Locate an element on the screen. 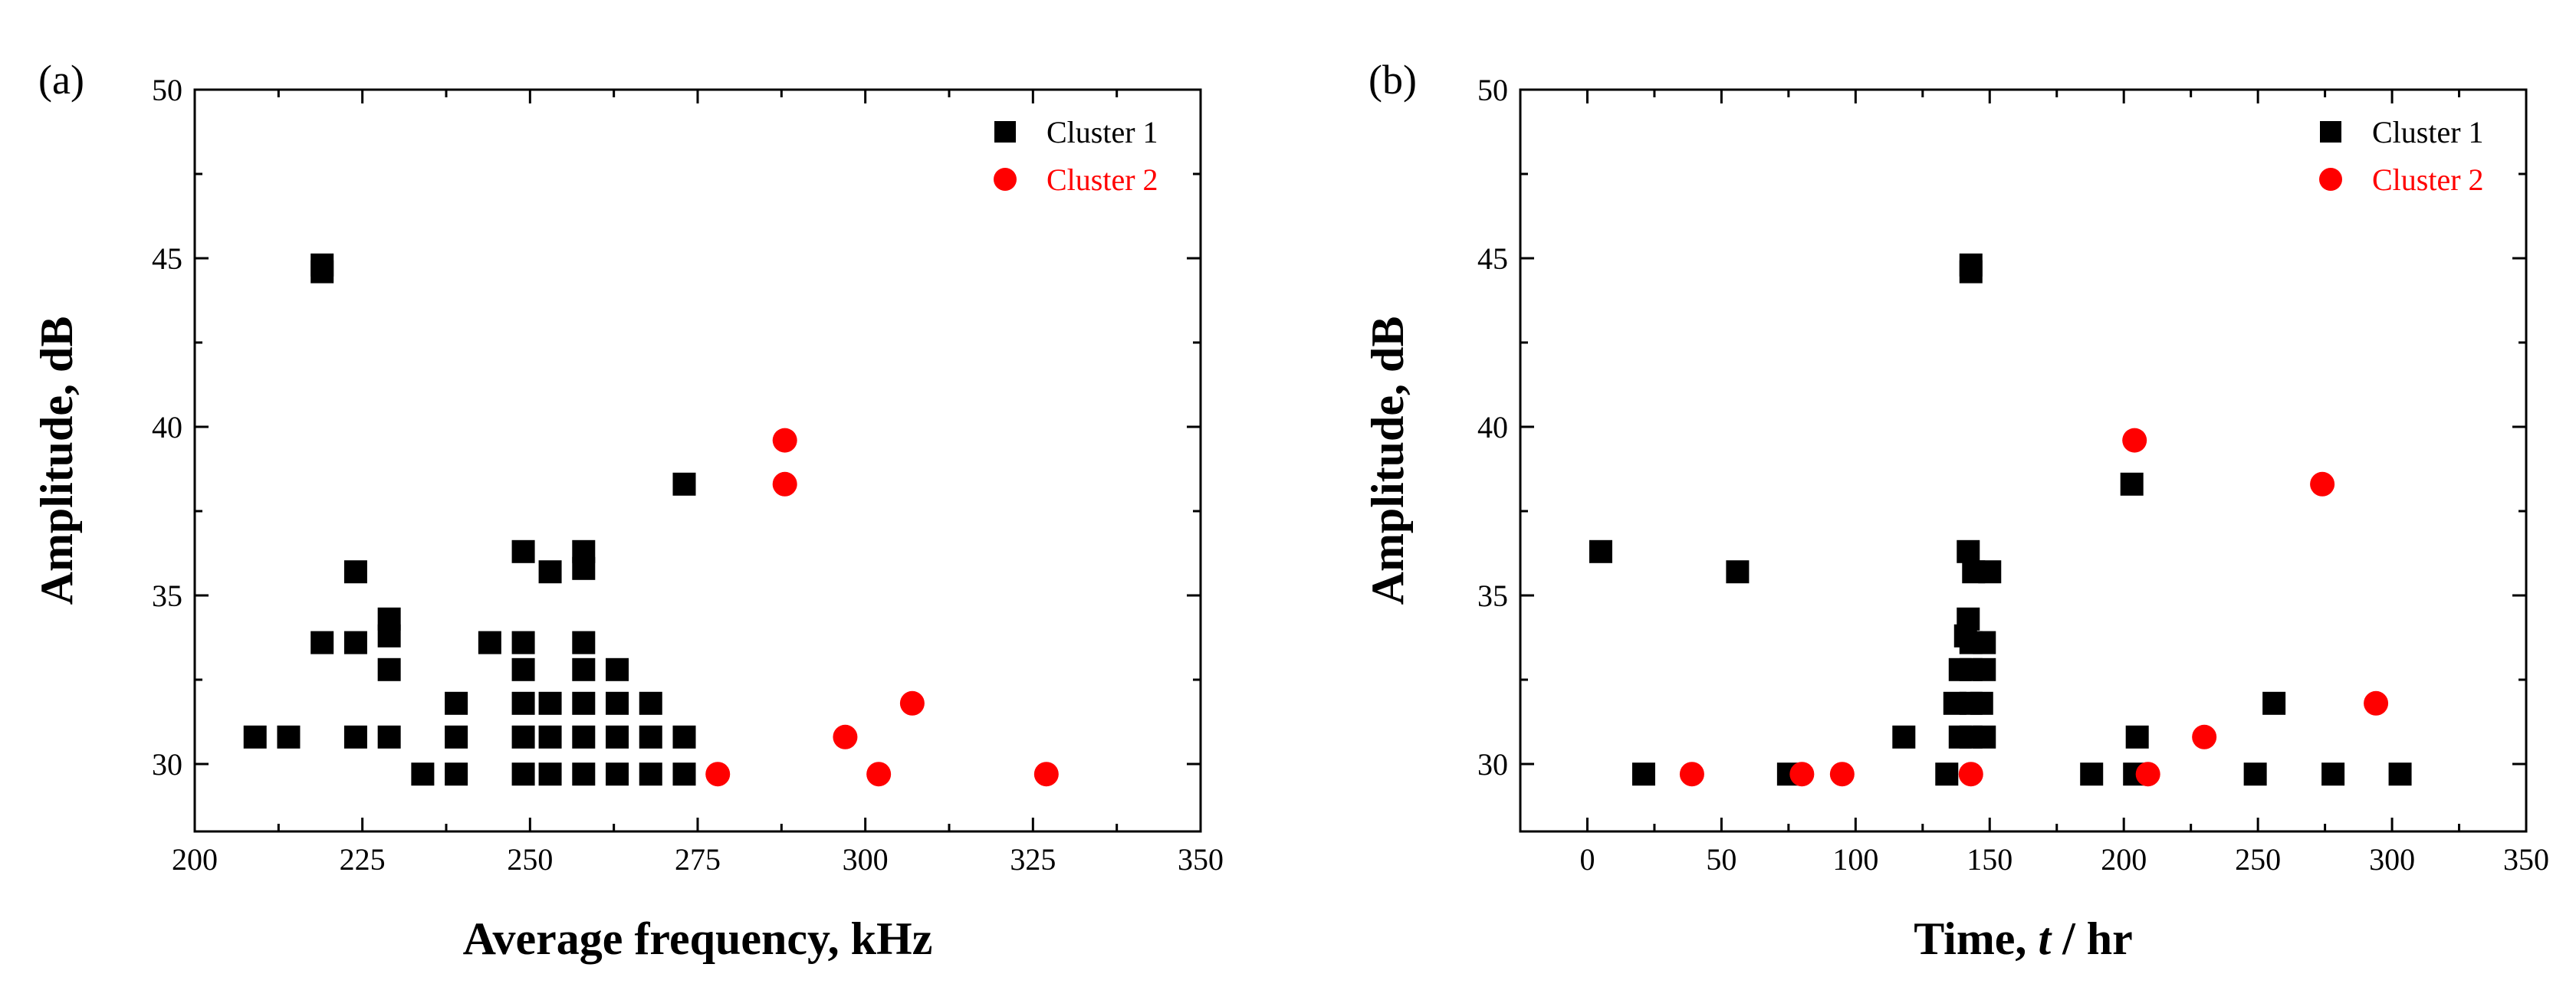  x-axis-title-part: Time, is located at coordinates (1976, 938).